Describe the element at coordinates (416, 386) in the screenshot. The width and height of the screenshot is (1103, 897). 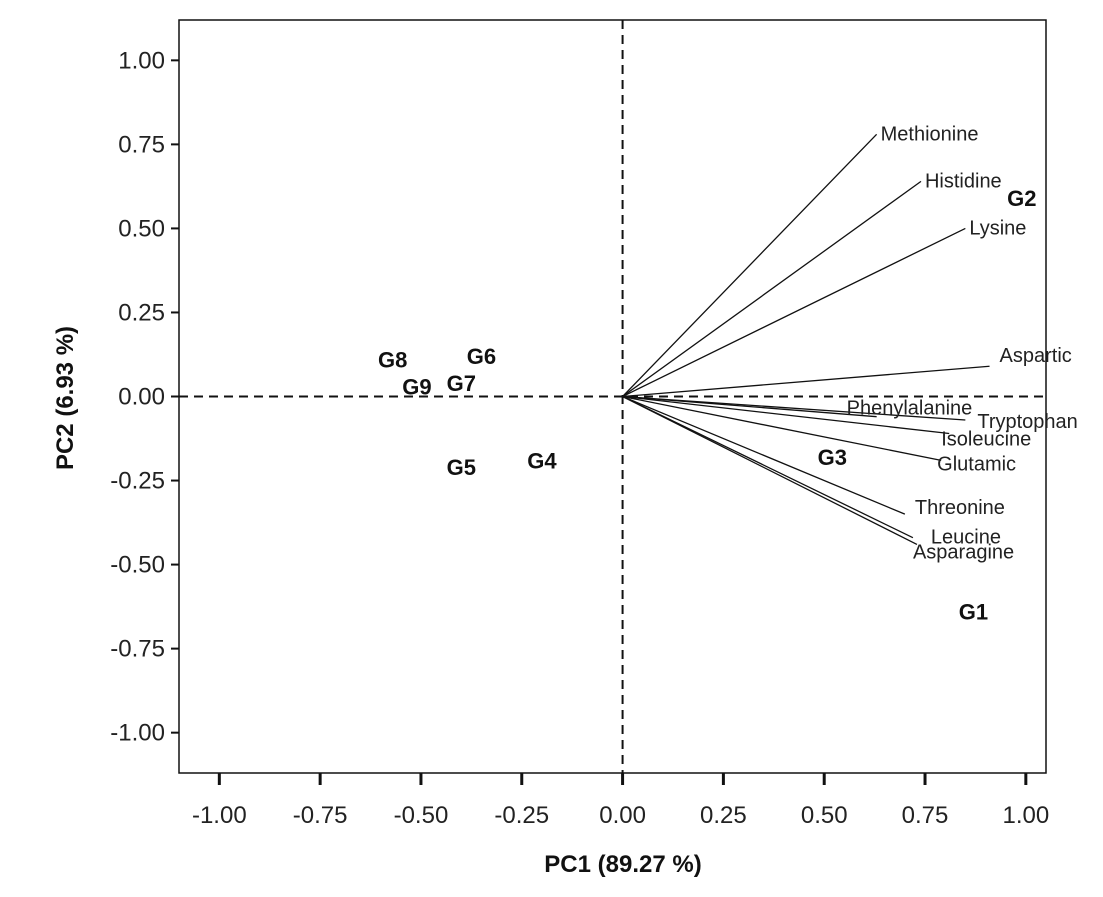
I see `group-label-g9: G9` at that location.